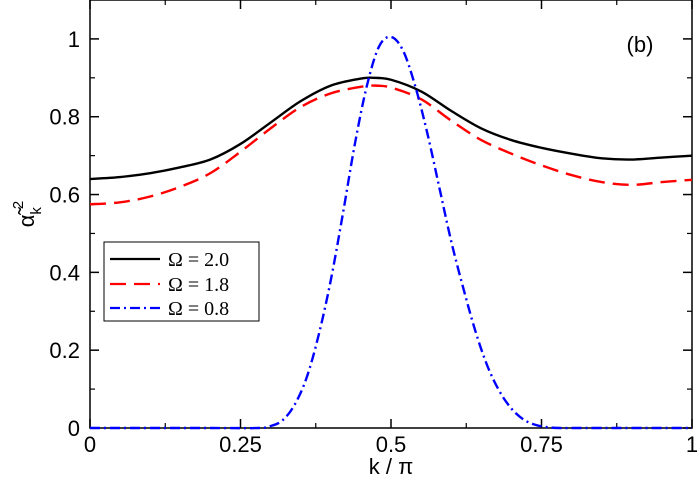 The height and width of the screenshot is (480, 698). What do you see at coordinates (64, 272) in the screenshot?
I see `y-tick-label: 0.4` at bounding box center [64, 272].